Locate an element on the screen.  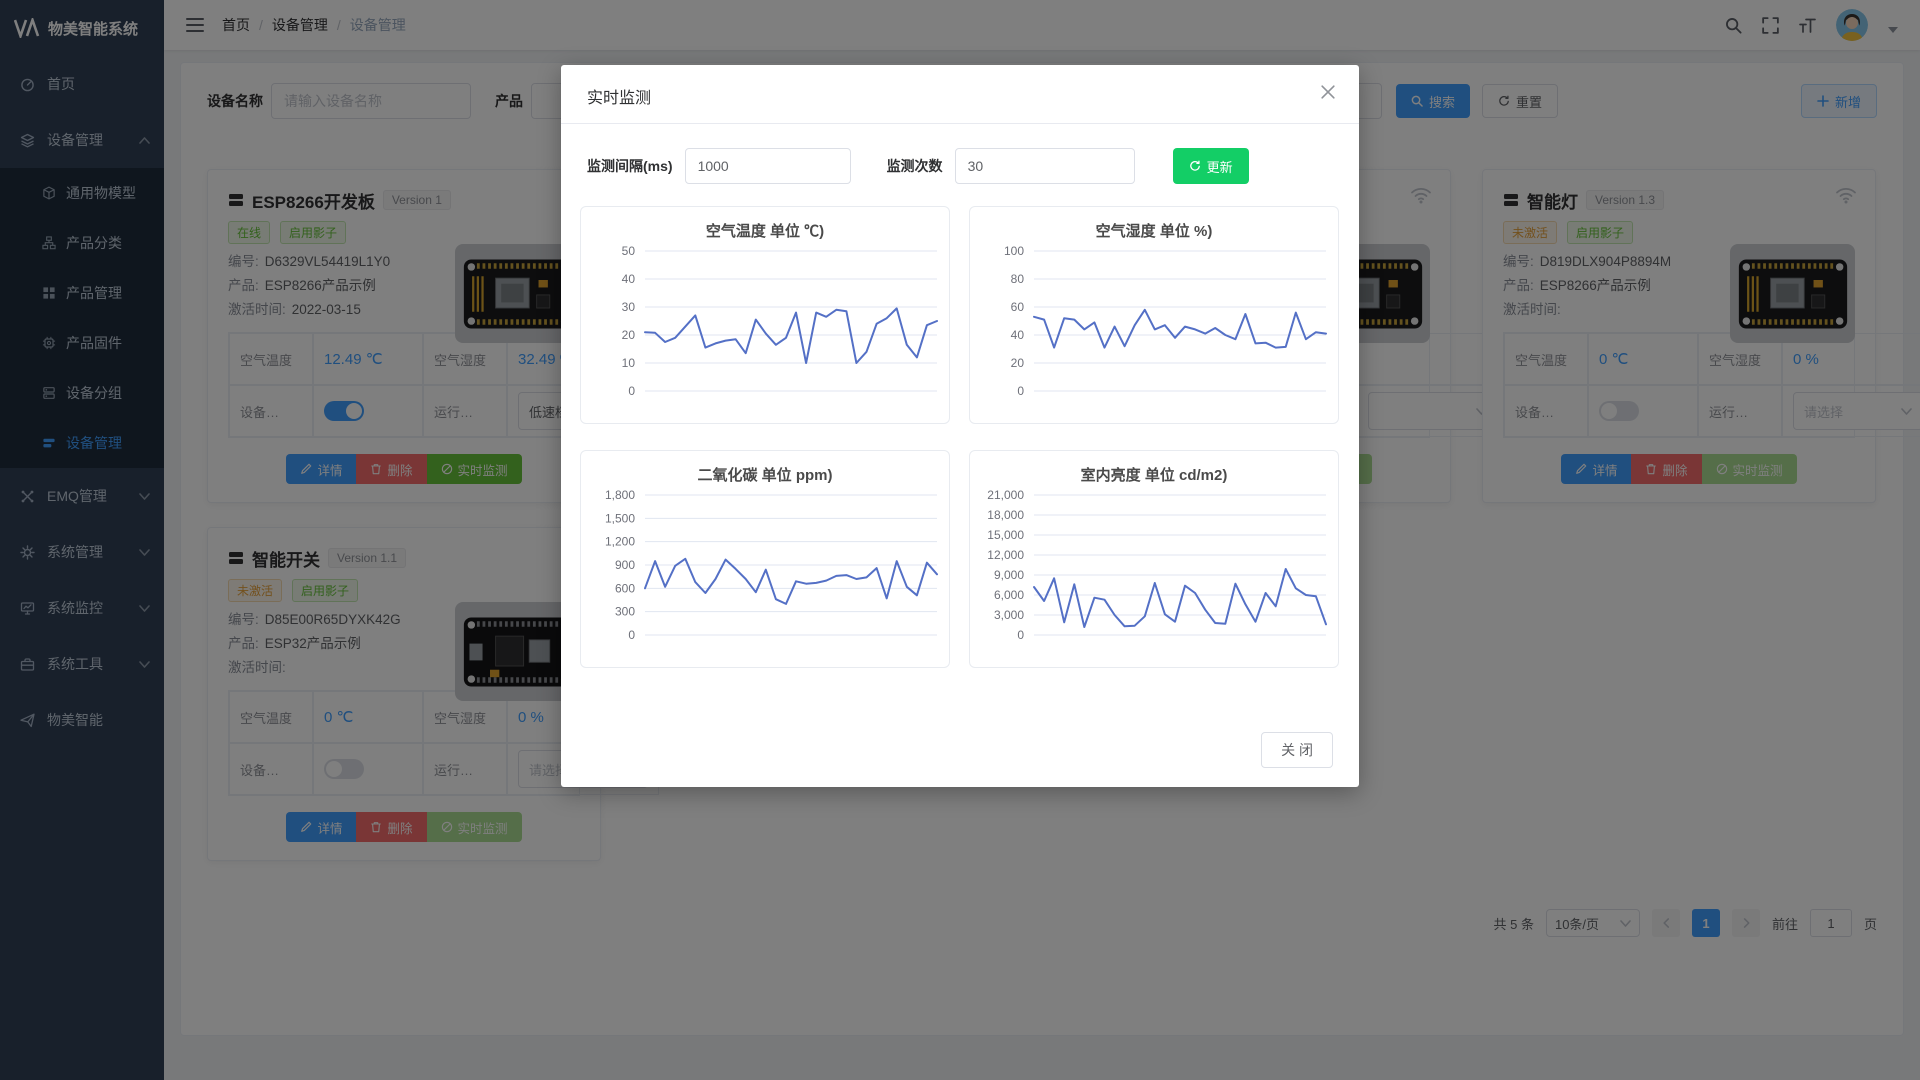
dialog-close-button: 关 闭 is located at coordinates (1297, 750).